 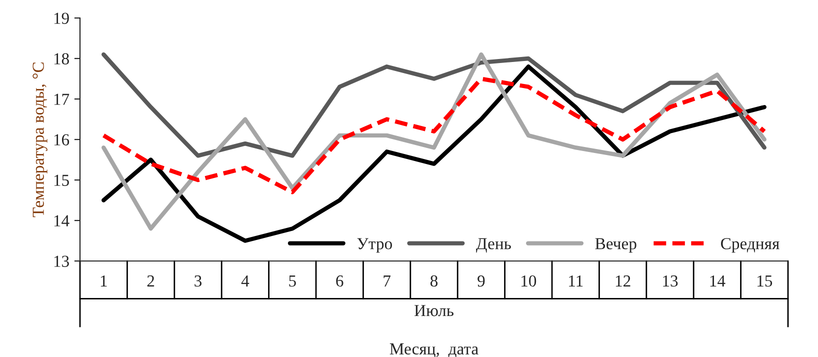 What do you see at coordinates (765, 281) in the screenshot?
I see `x-tick-label: 15` at bounding box center [765, 281].